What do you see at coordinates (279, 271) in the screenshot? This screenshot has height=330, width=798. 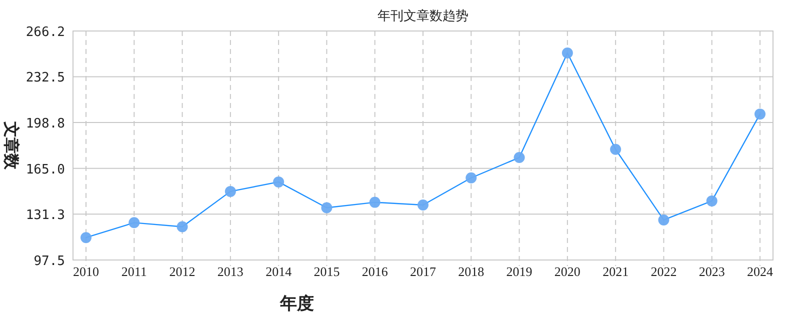 I see `x-tick-label: 2014` at bounding box center [279, 271].